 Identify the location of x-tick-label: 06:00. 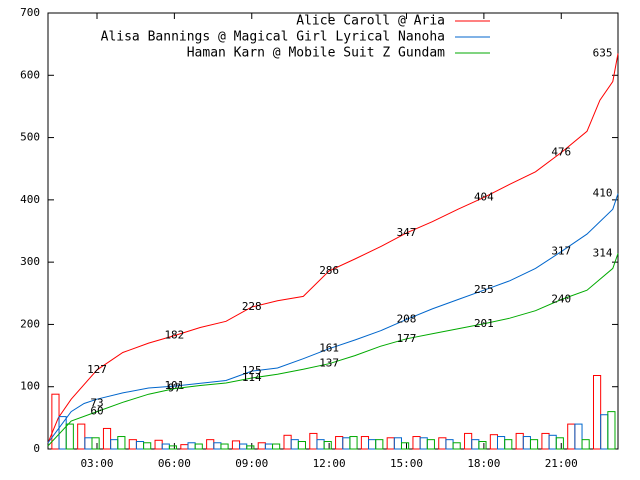
(174, 463).